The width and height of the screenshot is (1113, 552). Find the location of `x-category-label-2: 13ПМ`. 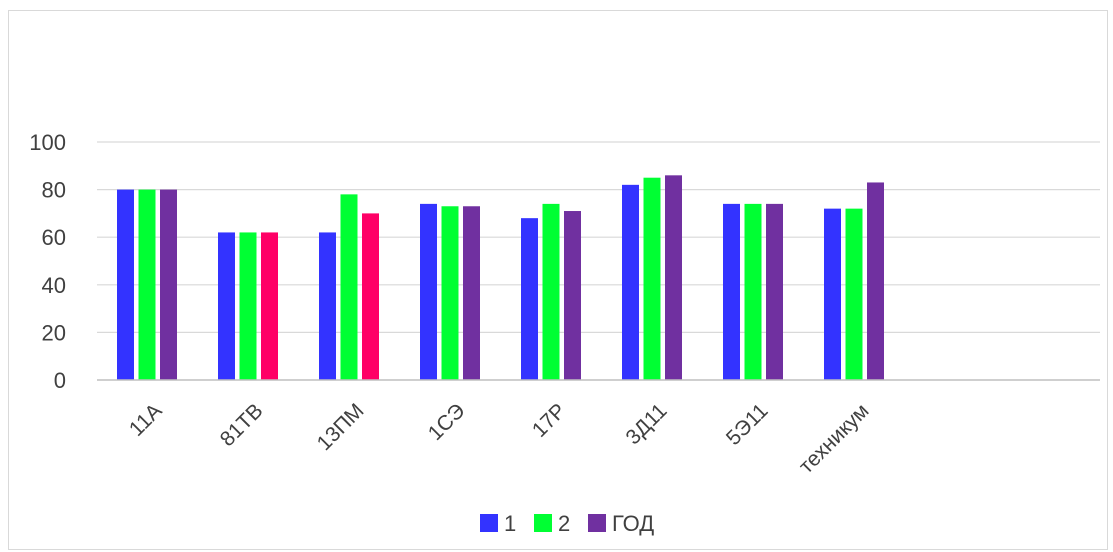

x-category-label-2: 13ПМ is located at coordinates (341, 427).